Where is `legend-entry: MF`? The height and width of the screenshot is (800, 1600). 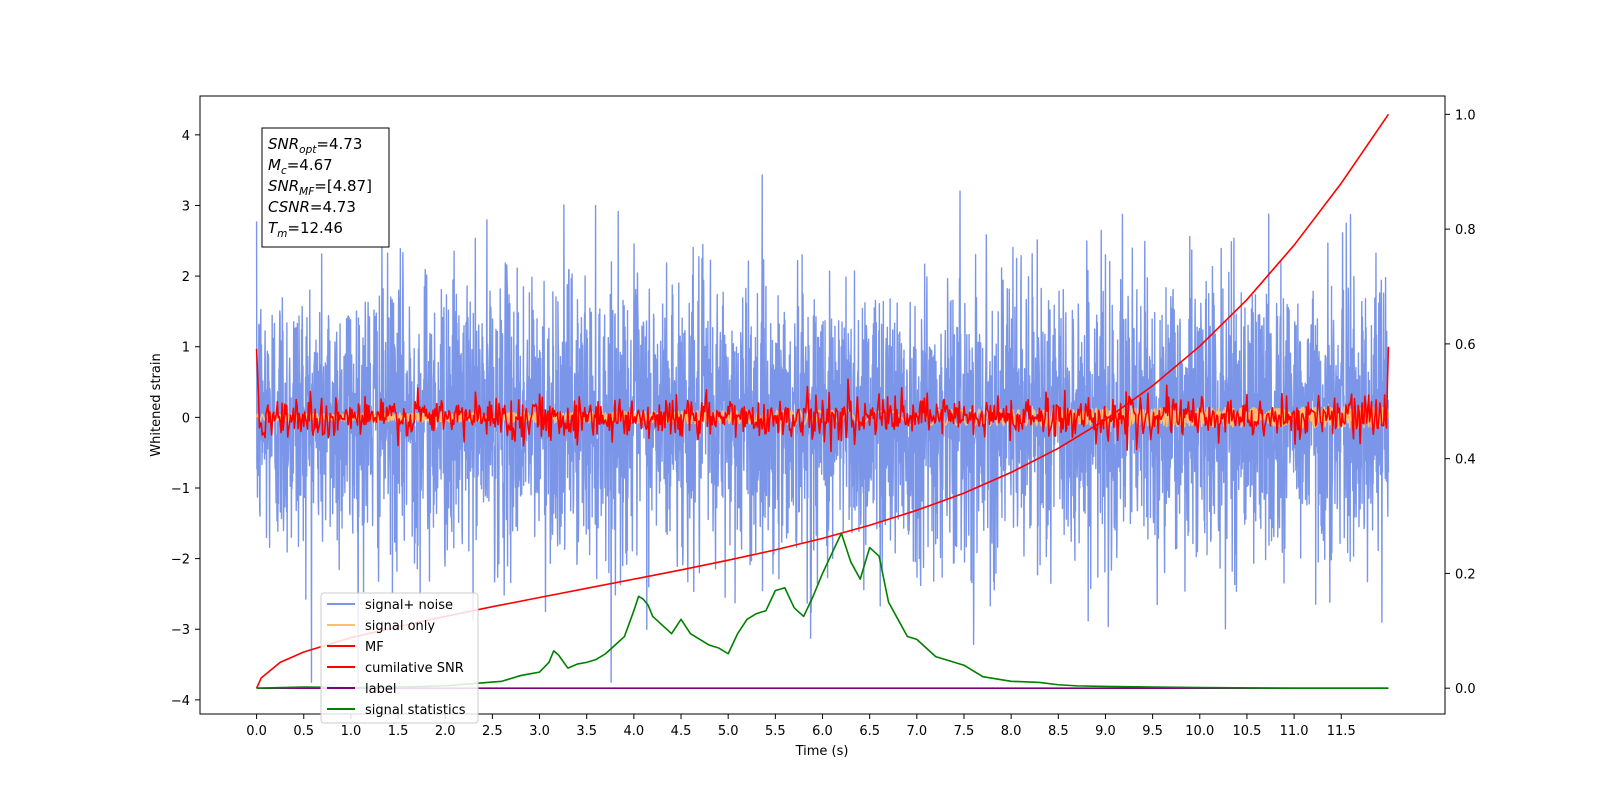
legend-entry: MF is located at coordinates (355, 647).